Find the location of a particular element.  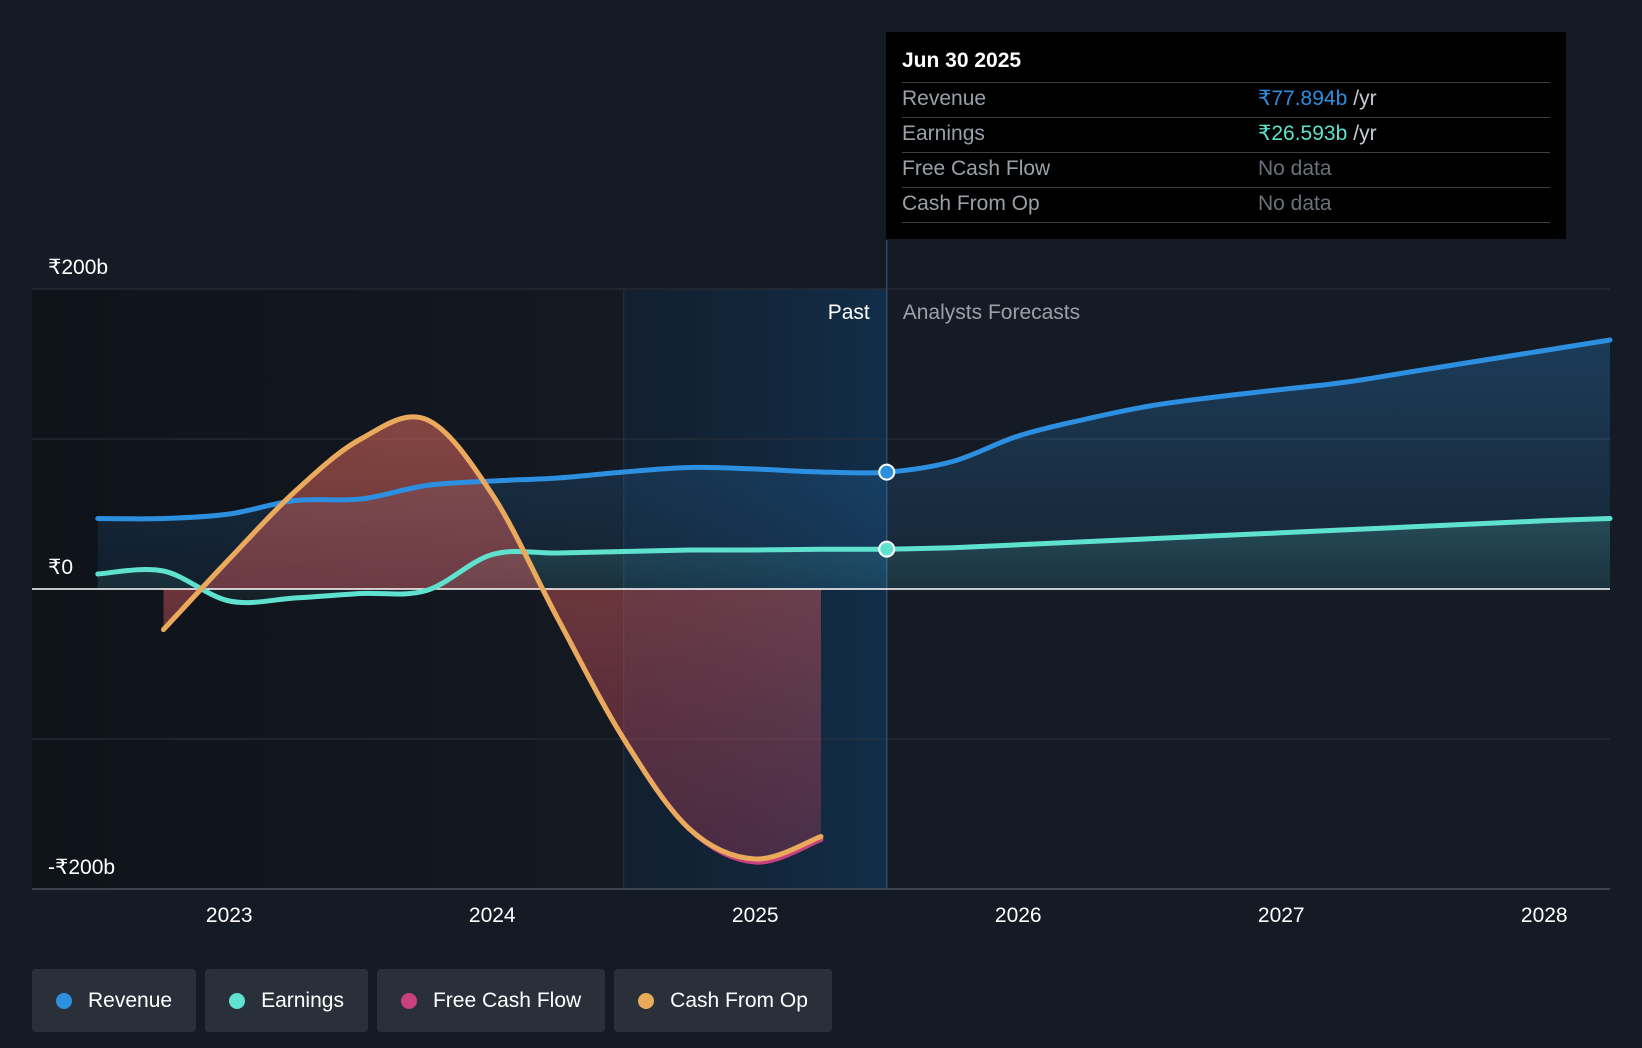

tooltip-row-value: ₹77.894b is located at coordinates (1303, 98).